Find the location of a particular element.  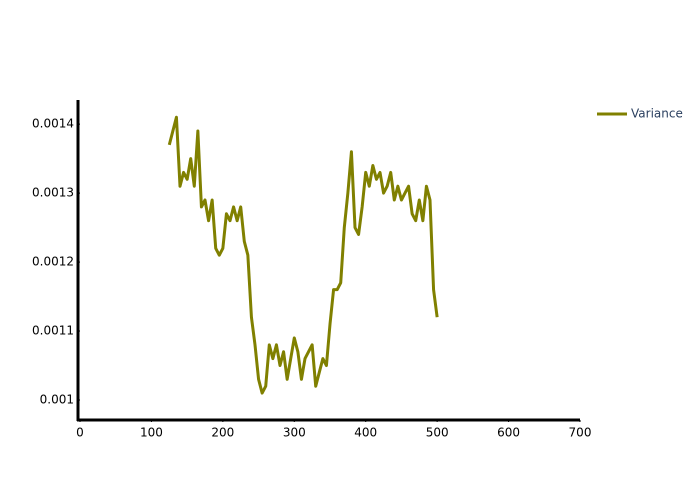

x-tick-label: 200 is located at coordinates (222, 433).